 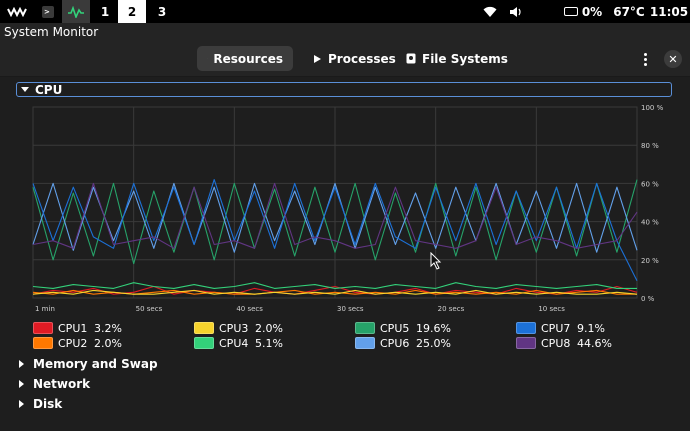 What do you see at coordinates (25, 89) in the screenshot?
I see `expanded-arrow-icon` at bounding box center [25, 89].